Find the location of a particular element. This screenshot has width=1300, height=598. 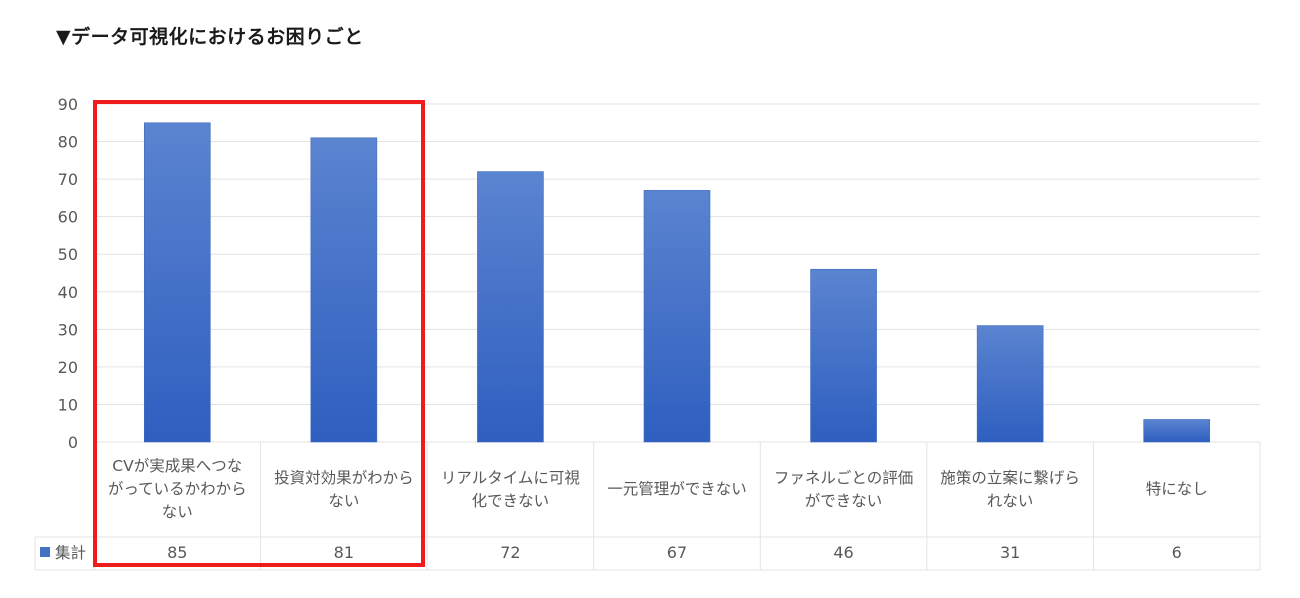

x-category-label-line: がっているかわから is located at coordinates (177, 489).